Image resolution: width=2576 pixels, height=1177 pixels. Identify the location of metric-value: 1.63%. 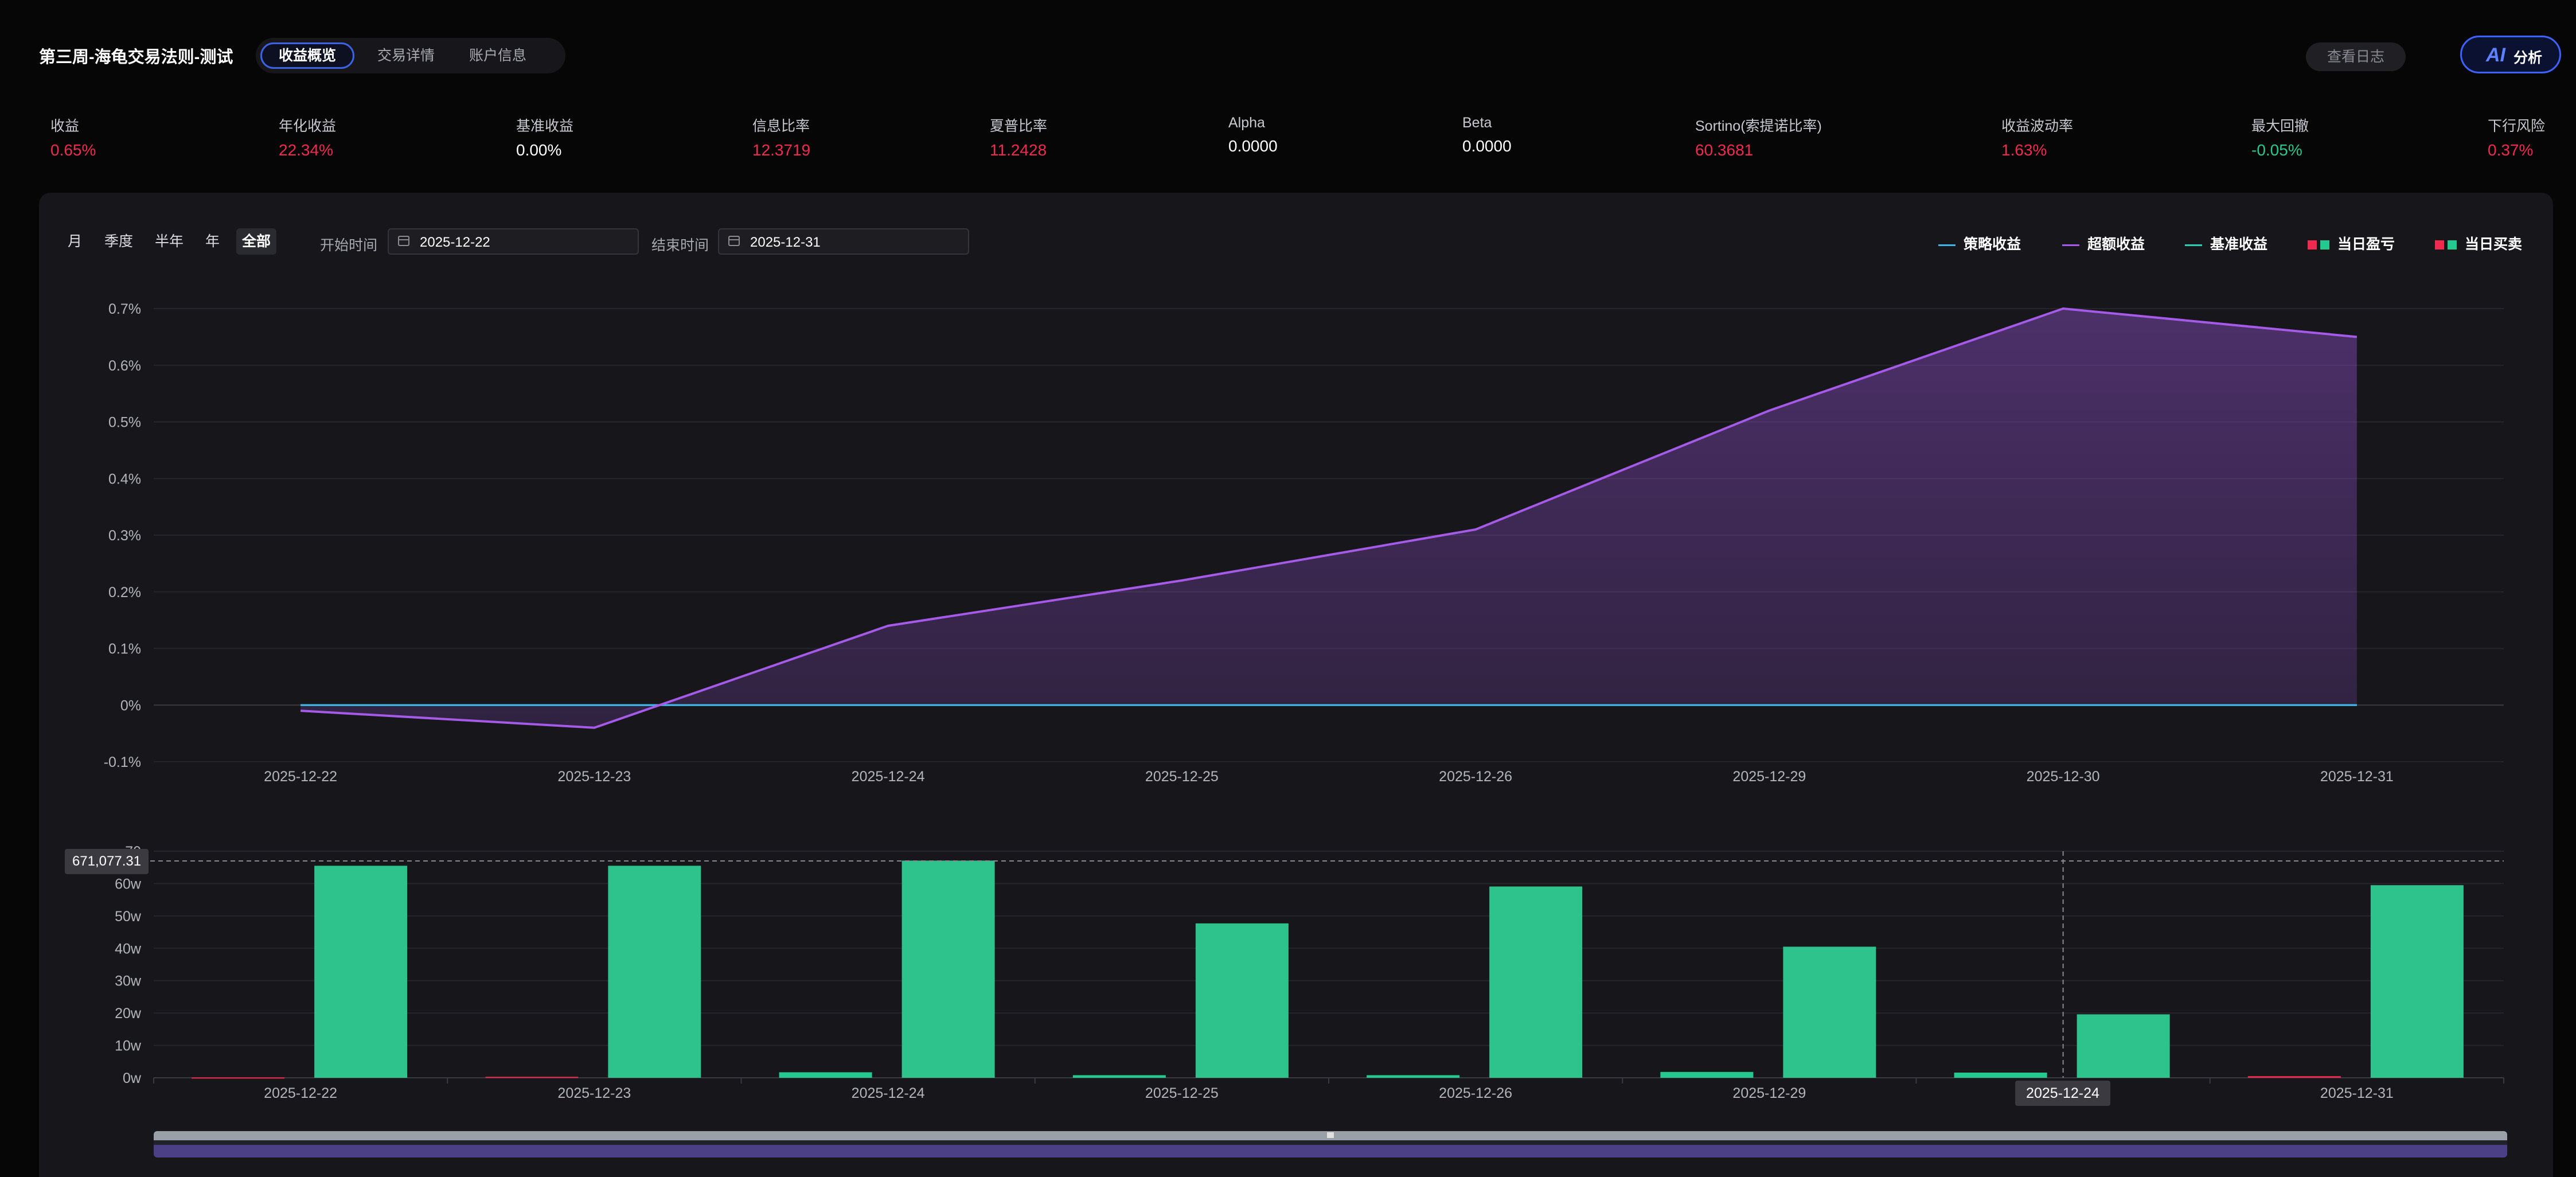
(2024, 150).